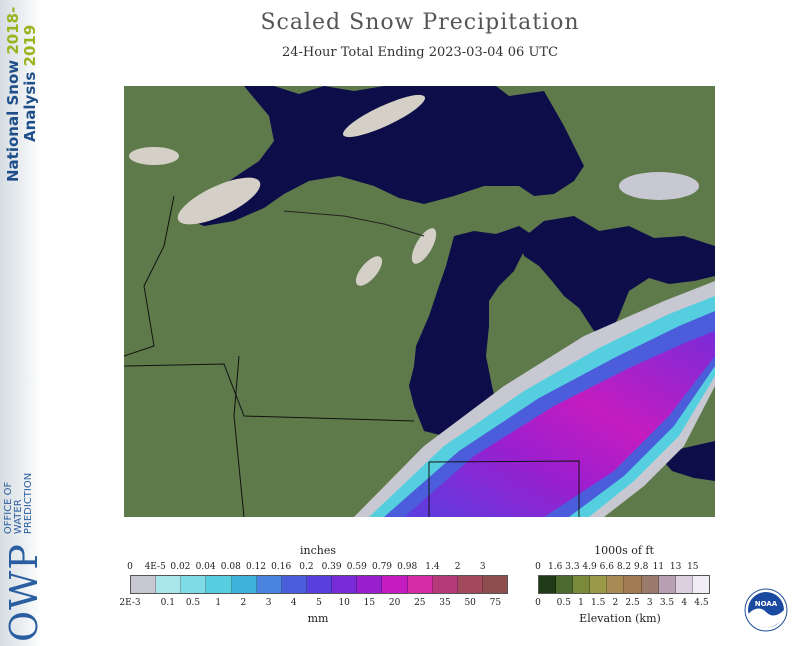  What do you see at coordinates (281, 567) in the screenshot?
I see `precip_legend-top-label: 0.16` at bounding box center [281, 567].